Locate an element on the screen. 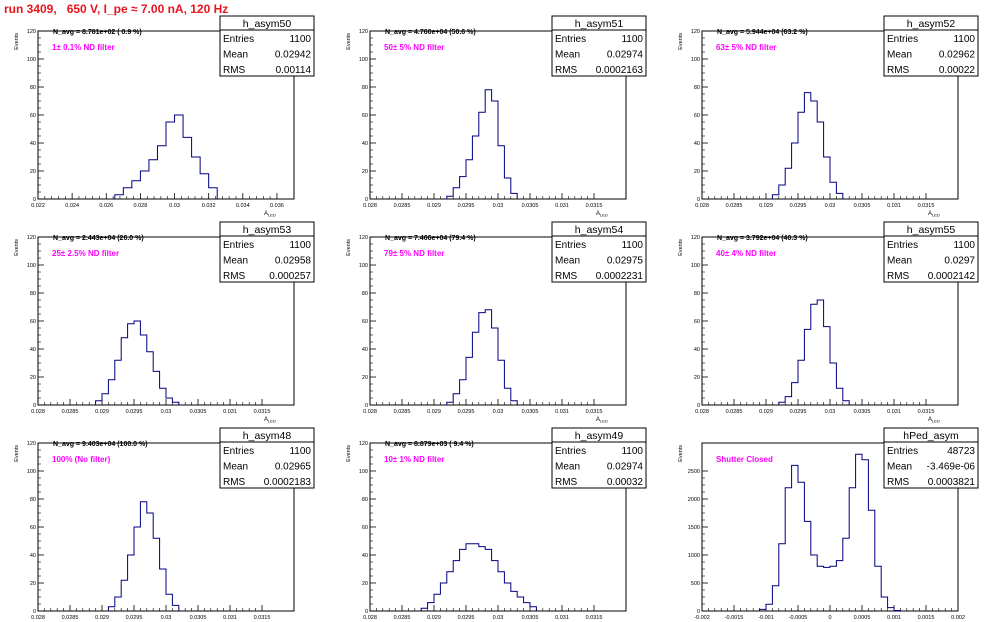  stats-value: -3.469e-06 is located at coordinates (951, 467).